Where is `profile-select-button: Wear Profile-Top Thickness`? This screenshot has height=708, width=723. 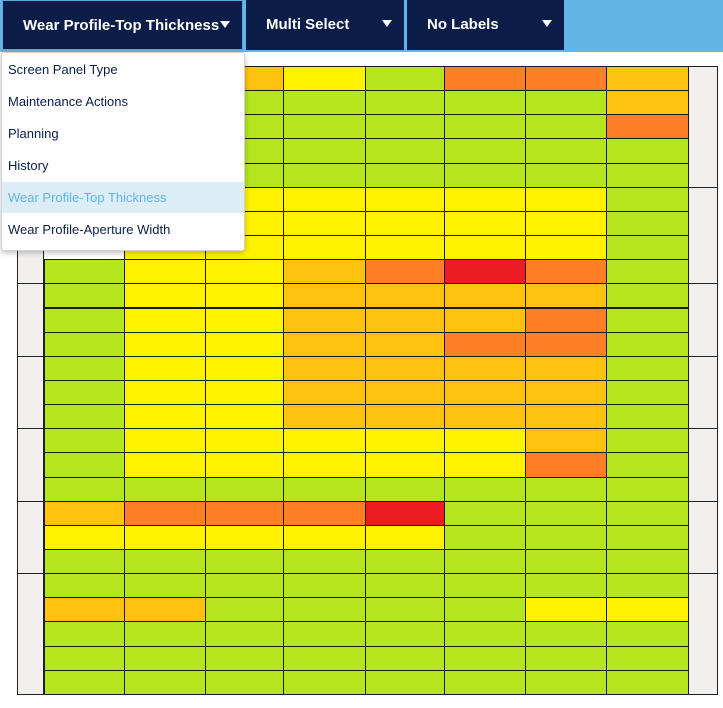
profile-select-button: Wear Profile-Top Thickness is located at coordinates (122, 25).